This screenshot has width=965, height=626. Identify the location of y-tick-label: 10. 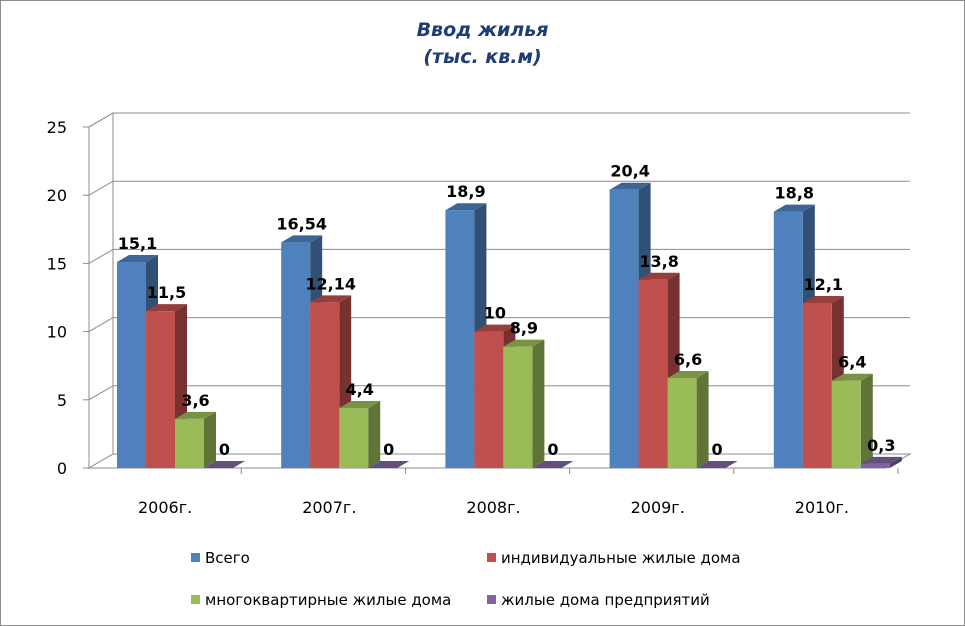
(57, 332).